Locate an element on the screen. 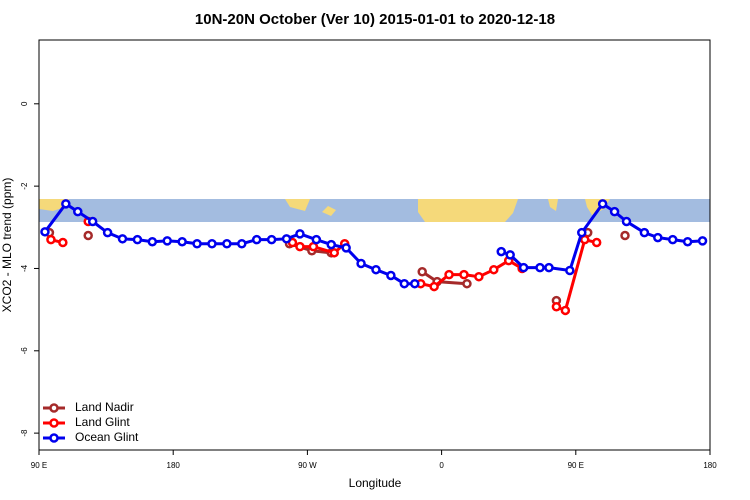 The image size is (750, 500). y-tick-label: 0 is located at coordinates (24, 103).